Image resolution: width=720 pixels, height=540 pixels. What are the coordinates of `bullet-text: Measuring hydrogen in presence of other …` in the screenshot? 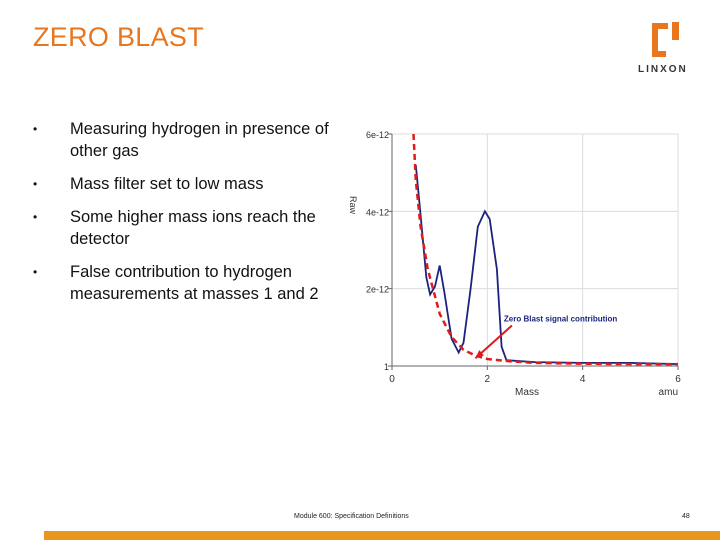 It's located at (199, 140).